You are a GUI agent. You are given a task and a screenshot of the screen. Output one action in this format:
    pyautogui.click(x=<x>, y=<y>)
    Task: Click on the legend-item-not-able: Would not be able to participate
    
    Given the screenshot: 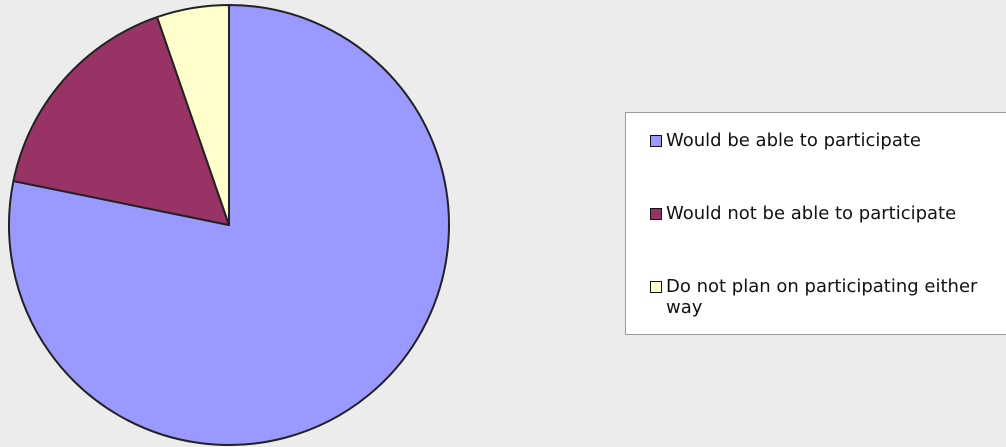 What is the action you would take?
    pyautogui.click(x=825, y=213)
    